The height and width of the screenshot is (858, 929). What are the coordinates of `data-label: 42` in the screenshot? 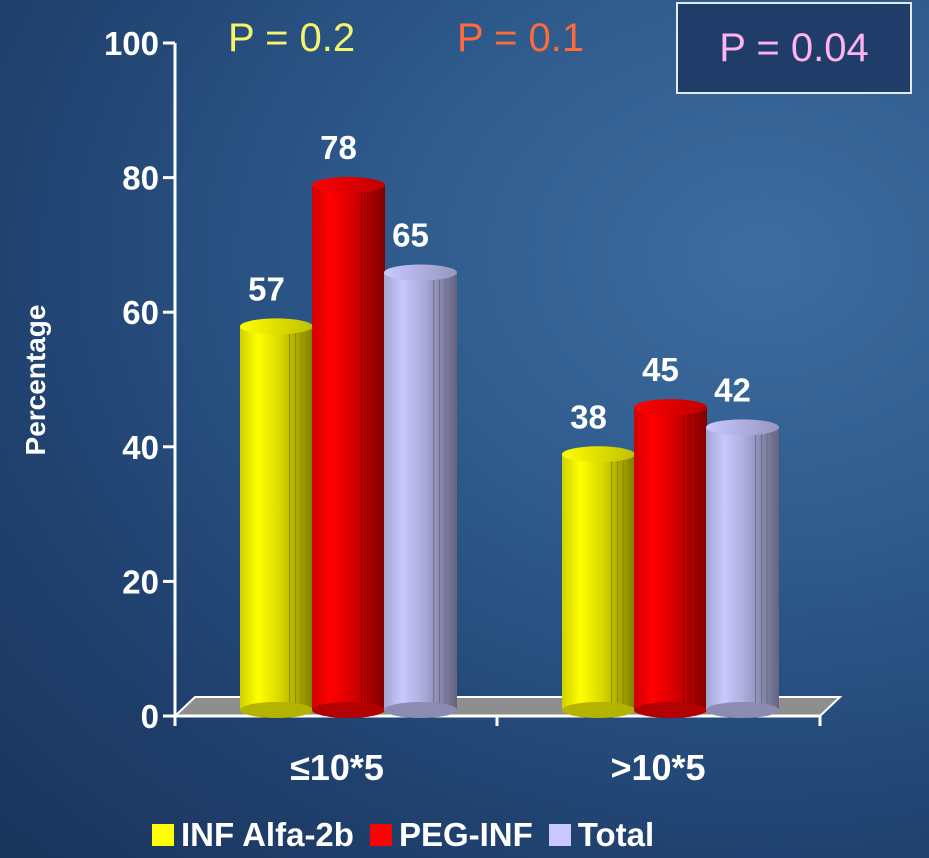 It's located at (732, 389).